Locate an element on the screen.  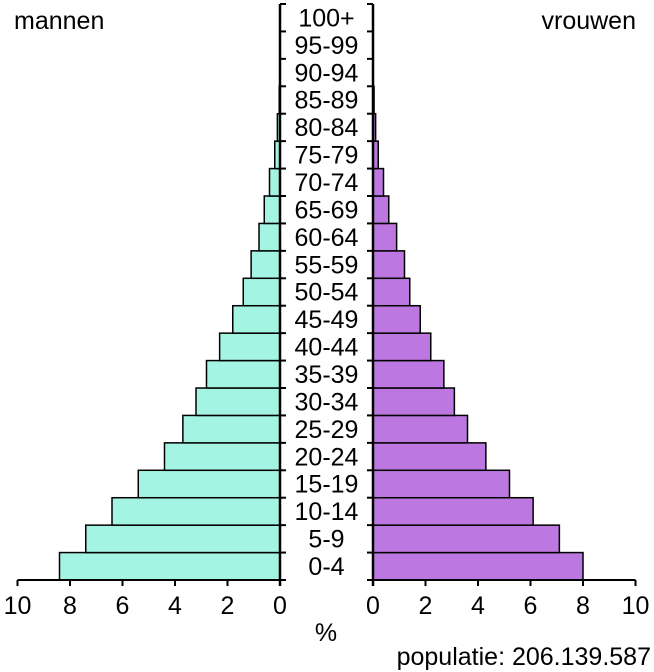
age-label: 35-39 is located at coordinates (327, 375).